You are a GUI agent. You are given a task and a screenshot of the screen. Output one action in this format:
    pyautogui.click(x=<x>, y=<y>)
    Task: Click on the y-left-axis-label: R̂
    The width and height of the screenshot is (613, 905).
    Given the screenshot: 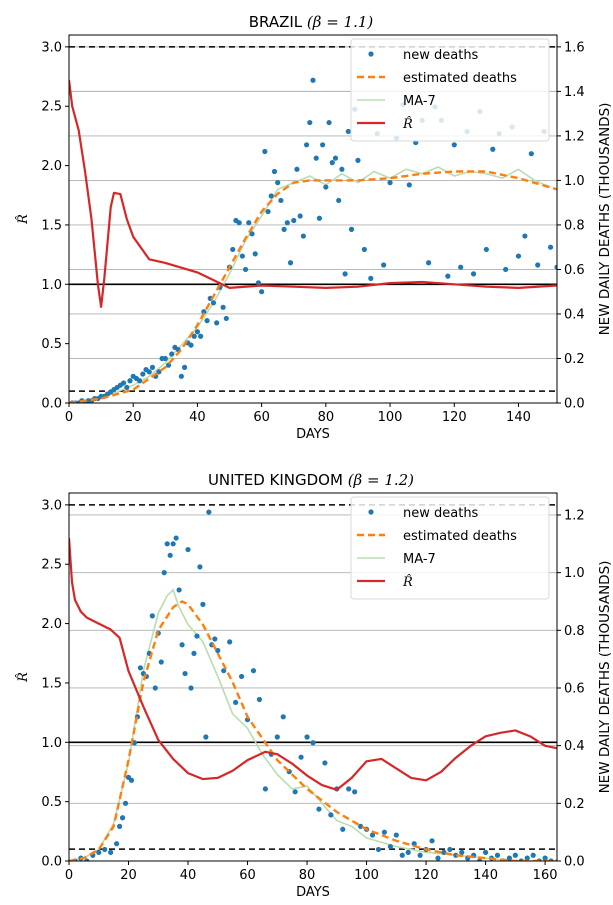 What is the action you would take?
    pyautogui.click(x=23, y=219)
    